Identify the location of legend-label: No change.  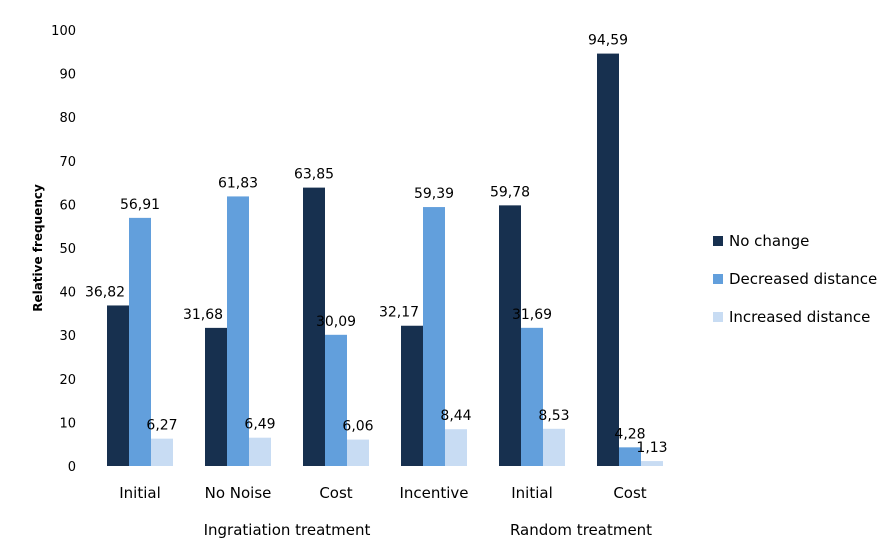
(769, 241).